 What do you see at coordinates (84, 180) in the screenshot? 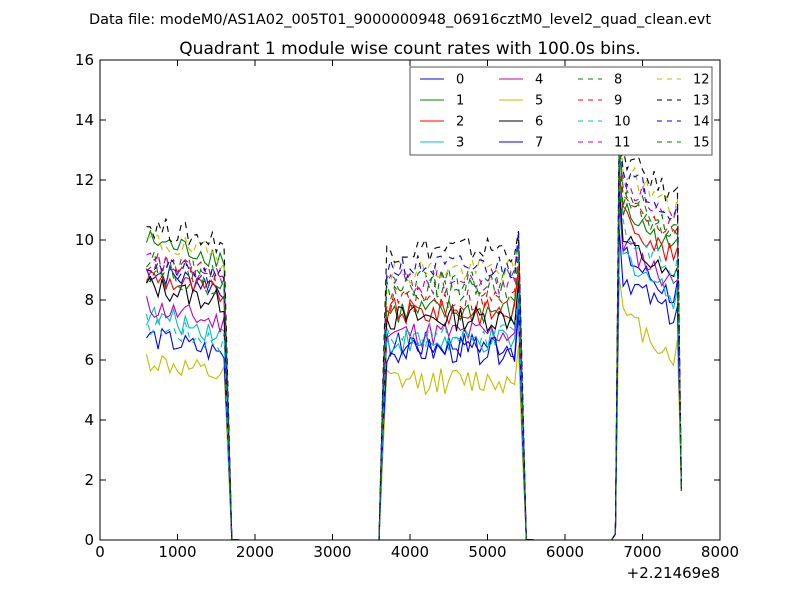
I see `y-tick-label: 12` at bounding box center [84, 180].